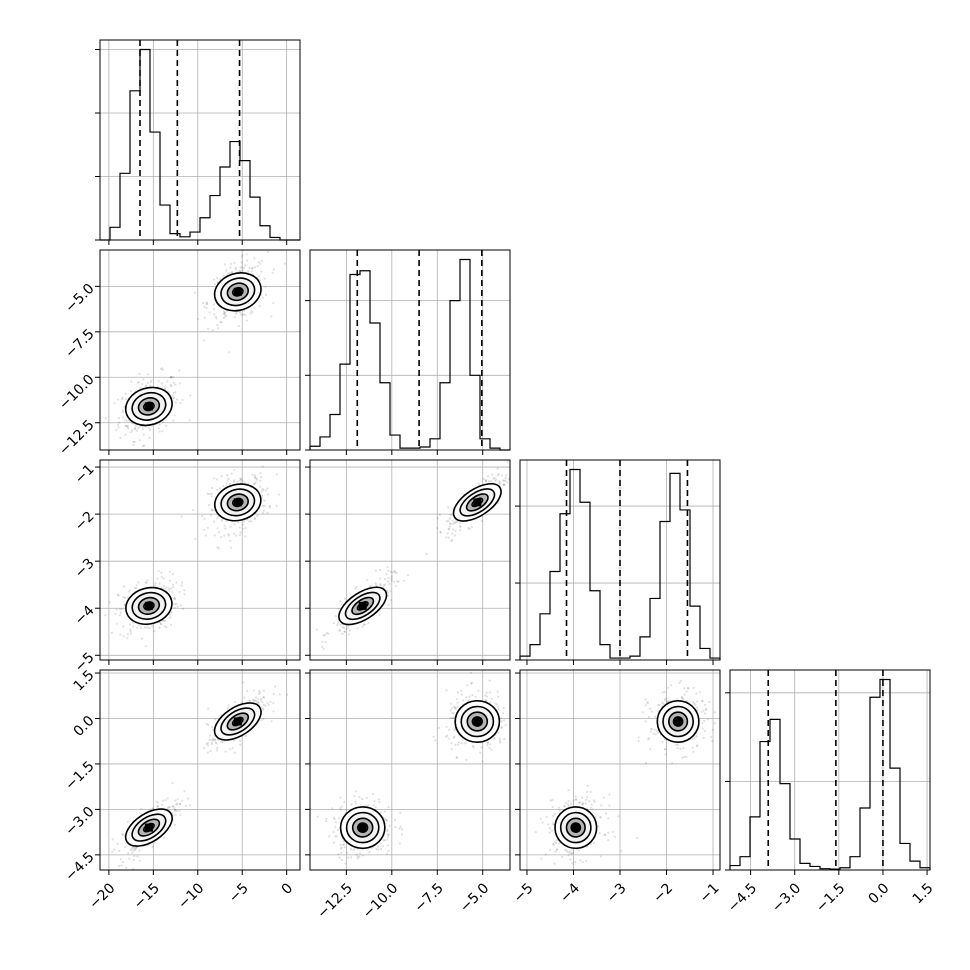  Describe the element at coordinates (335, 901) in the screenshot. I see `x-tick-label-1-0: −12.5` at that location.